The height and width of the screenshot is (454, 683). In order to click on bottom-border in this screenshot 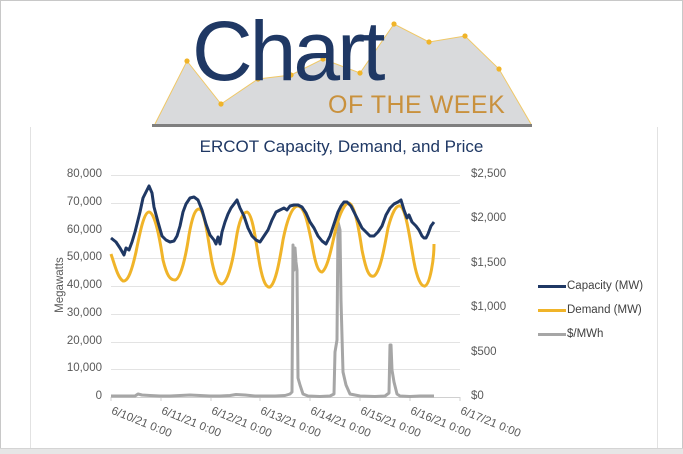, I will do `click(341, 451)`.